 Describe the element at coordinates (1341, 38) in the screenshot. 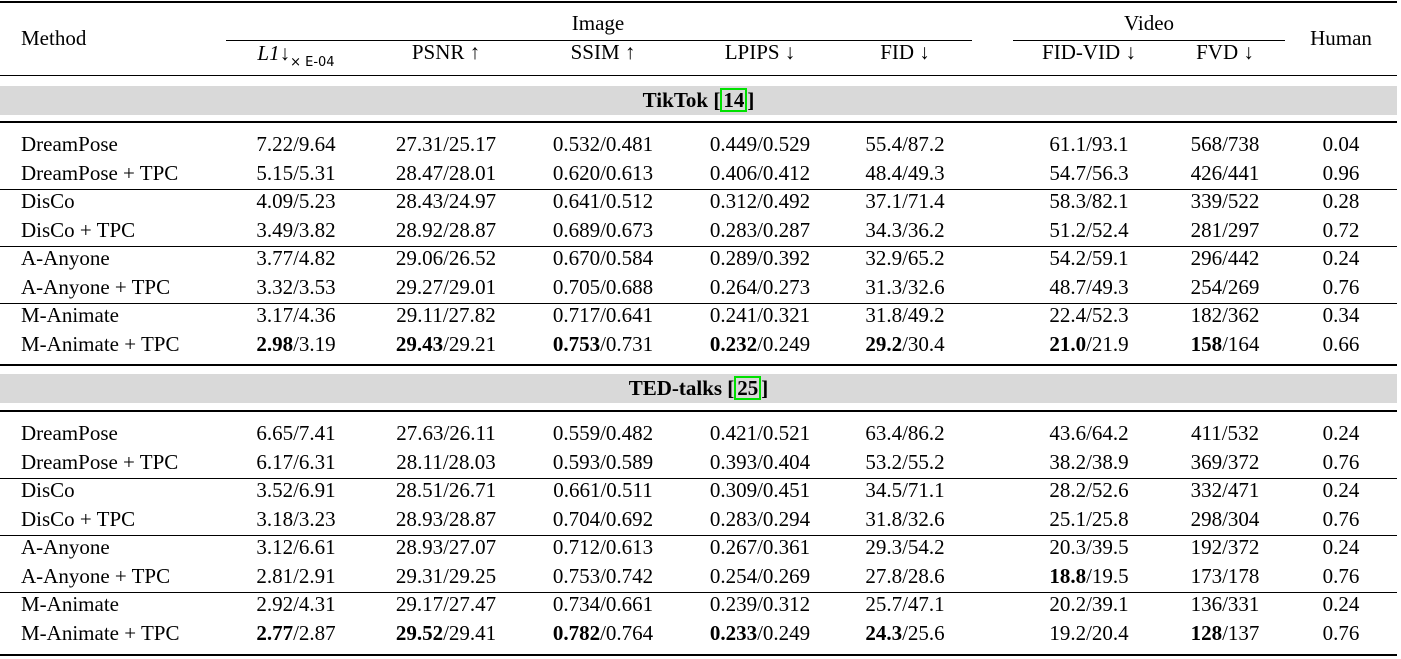

I see `human-header: Human` at that location.